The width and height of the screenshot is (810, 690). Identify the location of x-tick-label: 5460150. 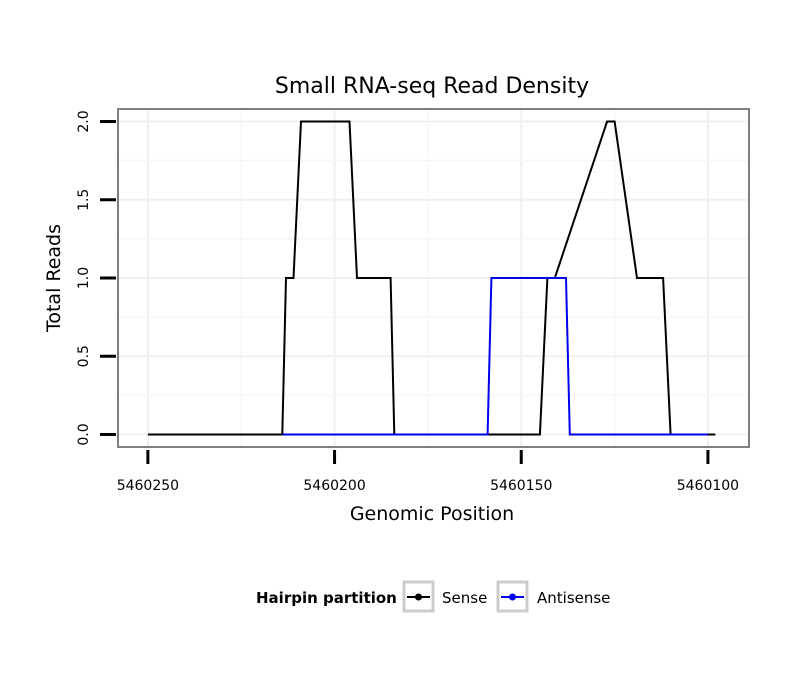
(521, 486).